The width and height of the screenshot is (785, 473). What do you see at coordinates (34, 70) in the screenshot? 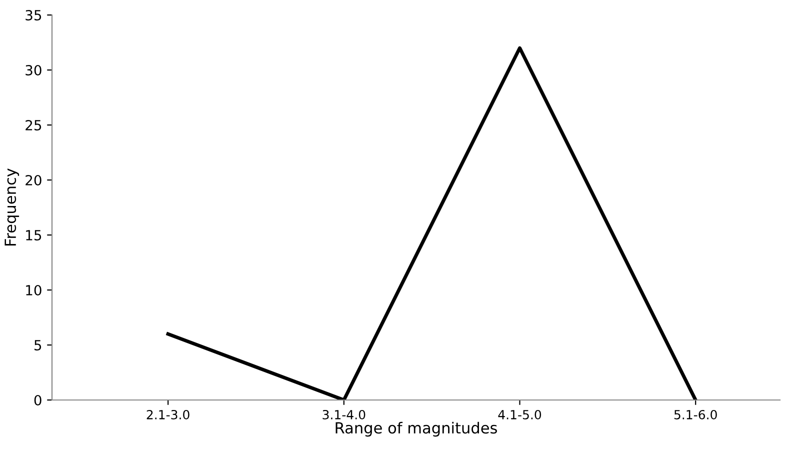
I see `y-tick-label: 30` at bounding box center [34, 70].